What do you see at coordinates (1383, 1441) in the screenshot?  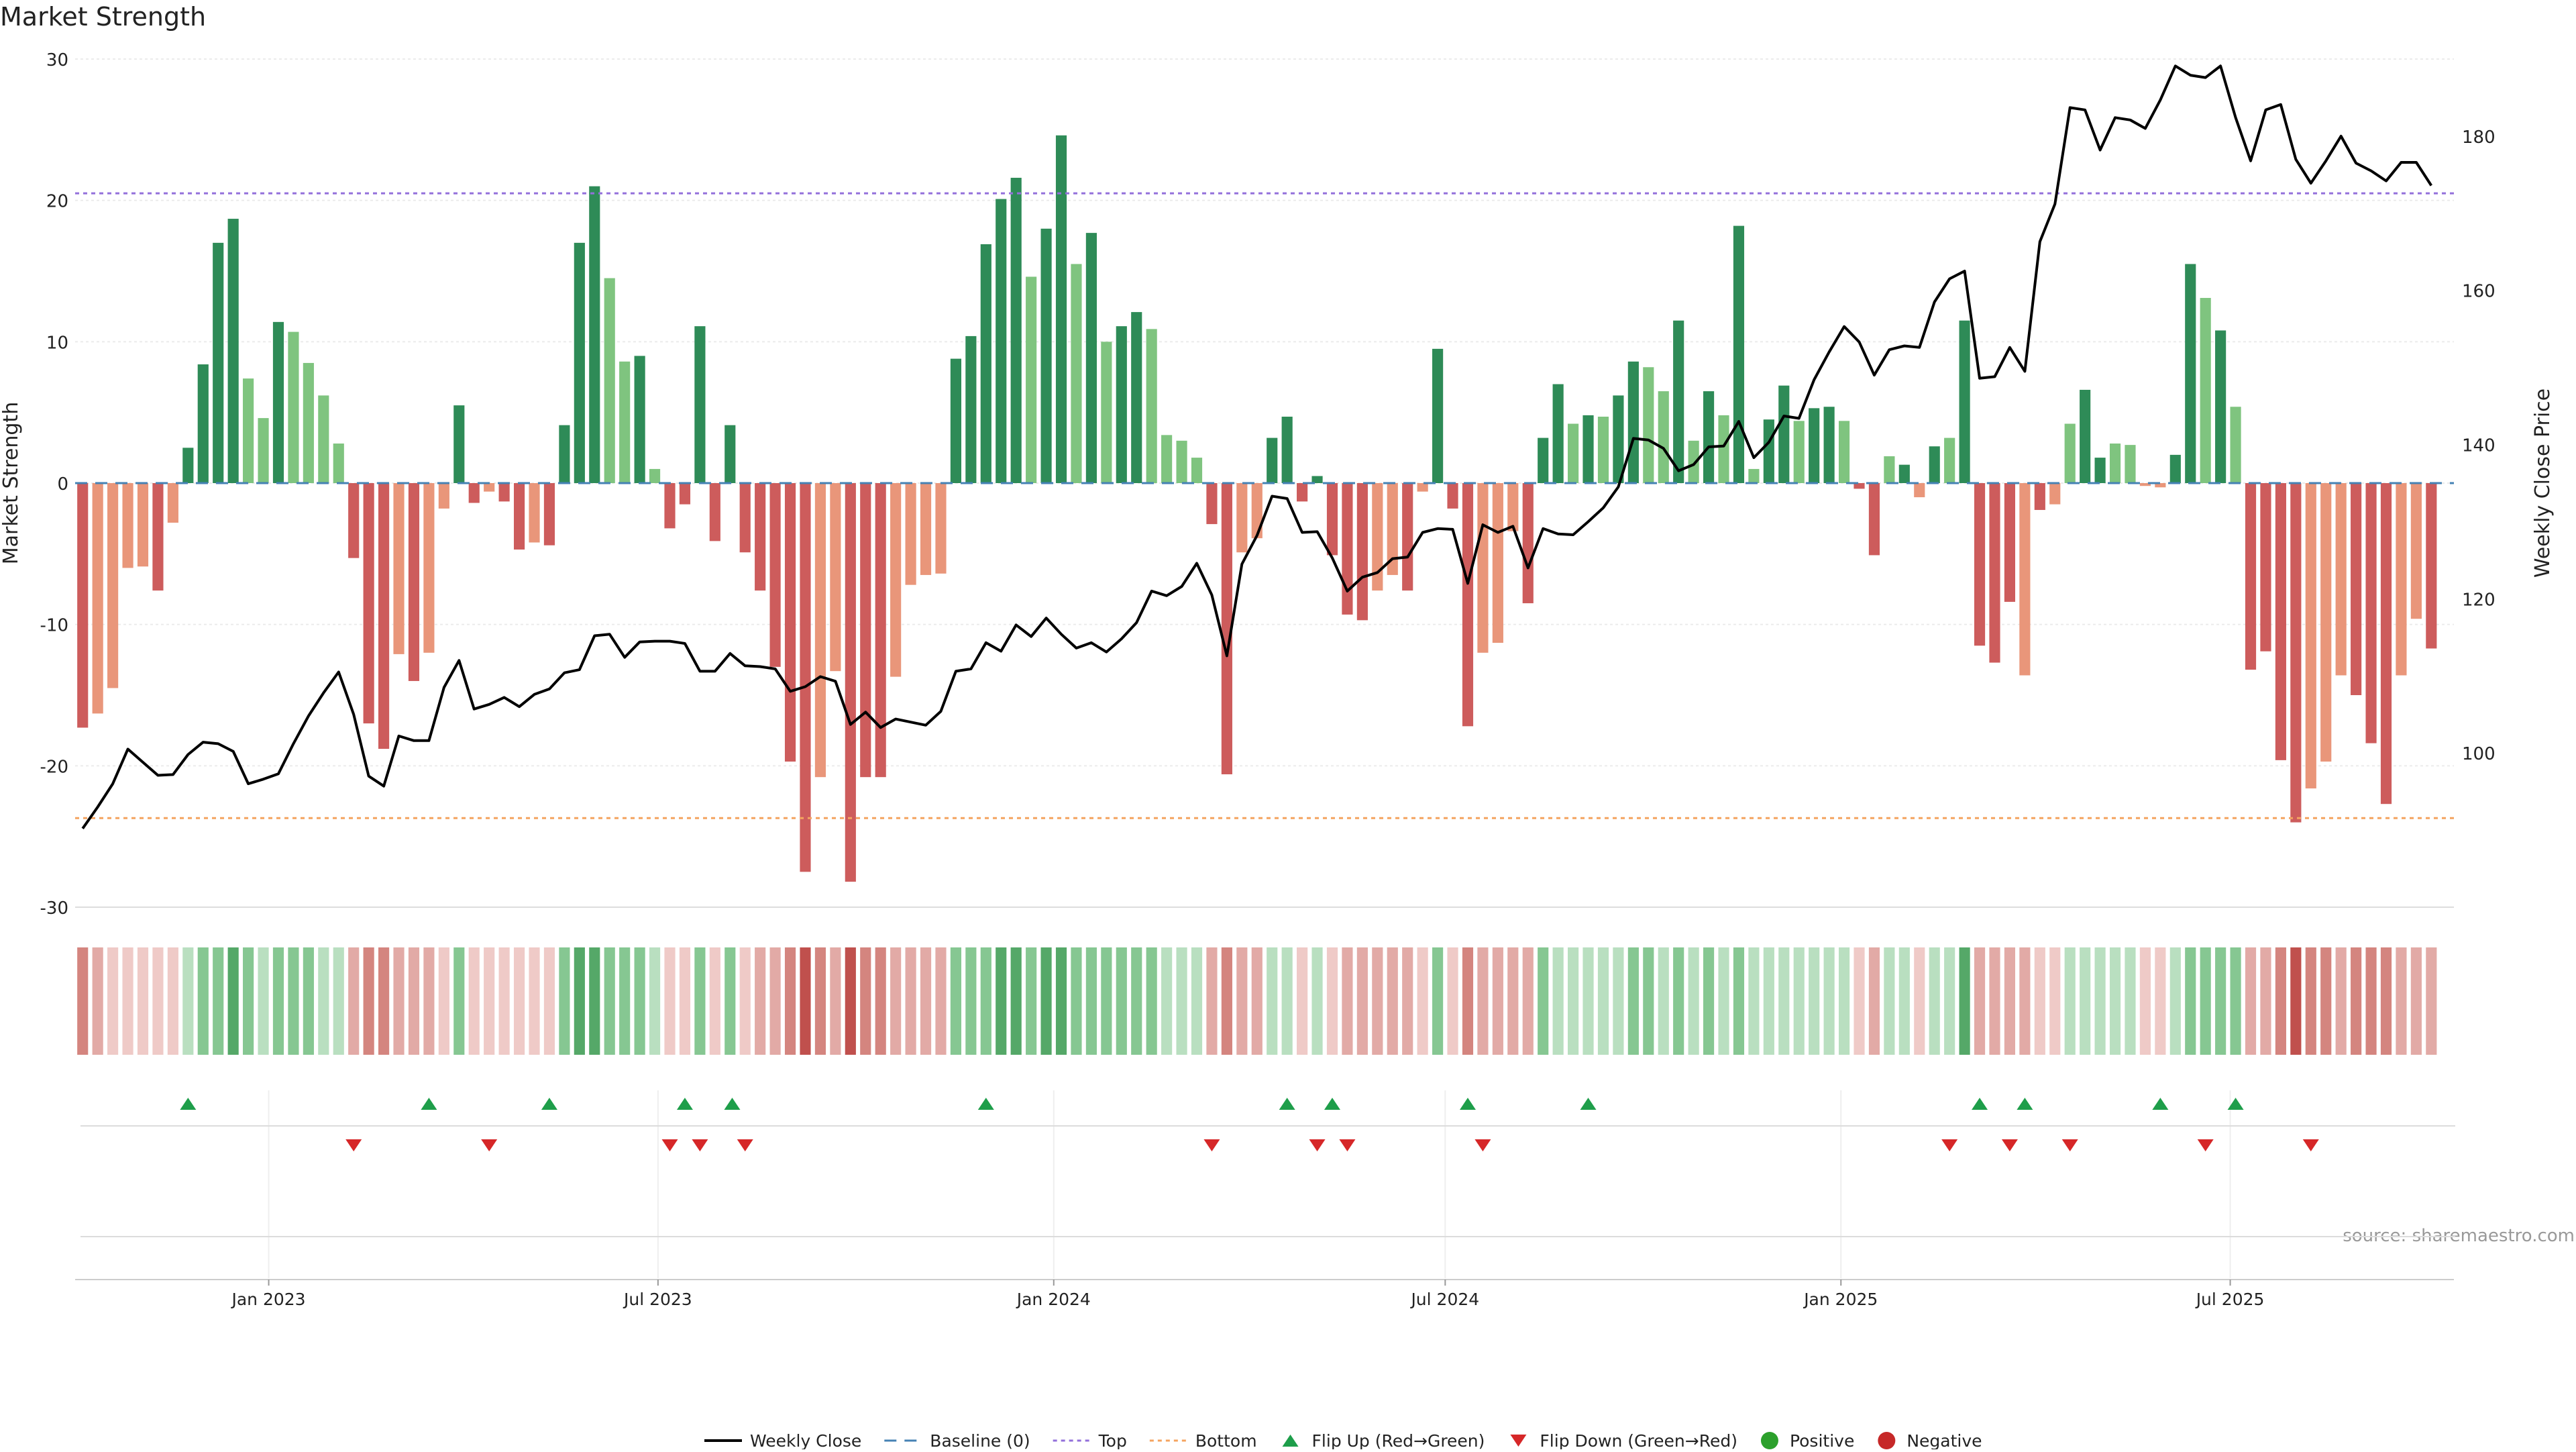 I see `legend-item-flip-up: Flip Up (Red→Green)` at bounding box center [1383, 1441].